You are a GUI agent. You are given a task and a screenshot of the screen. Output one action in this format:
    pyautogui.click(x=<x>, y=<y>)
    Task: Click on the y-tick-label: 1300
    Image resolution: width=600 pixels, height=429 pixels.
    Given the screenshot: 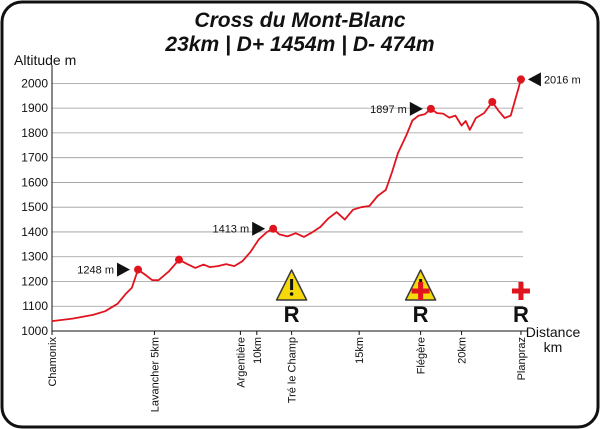 What is the action you would take?
    pyautogui.click(x=34, y=257)
    